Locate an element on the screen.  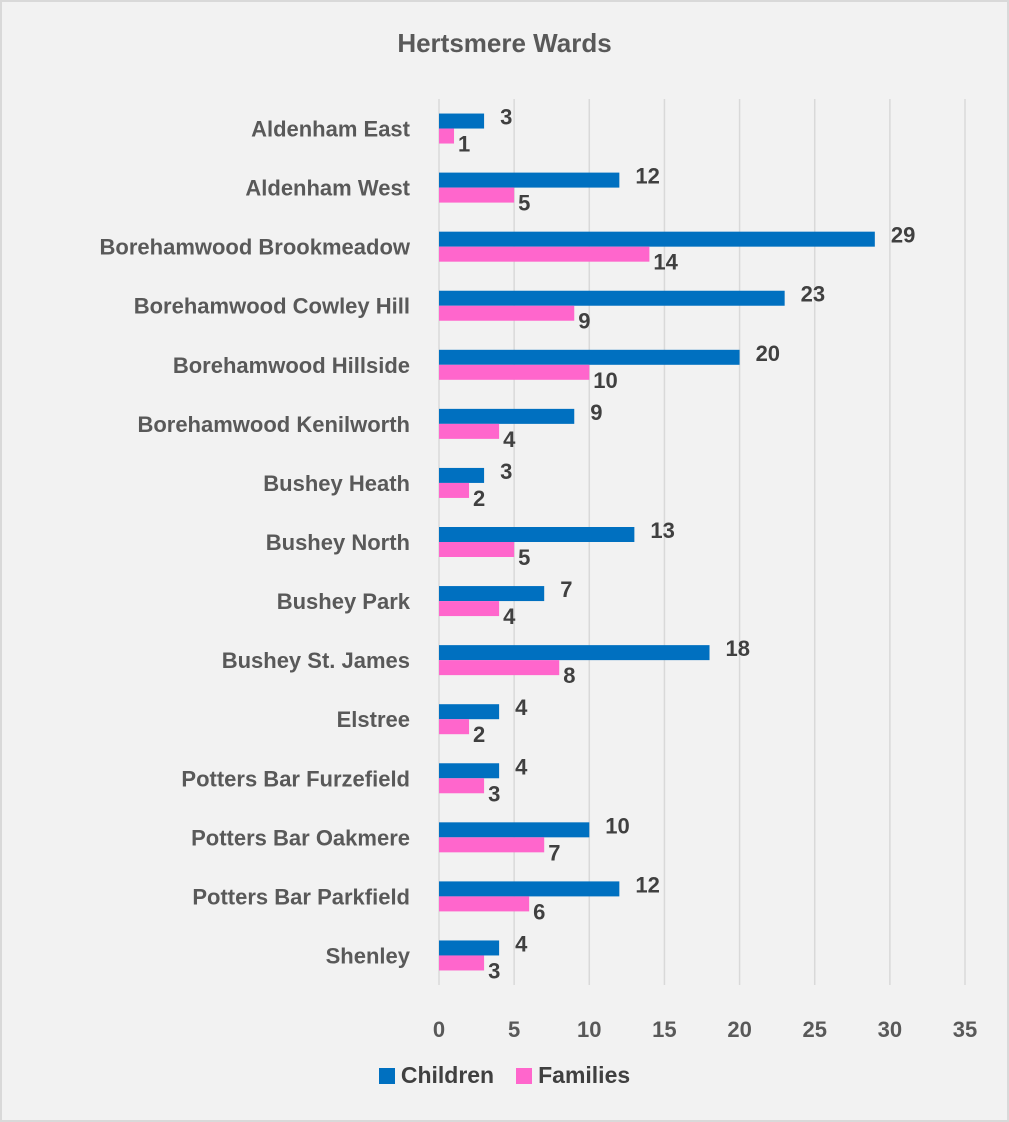
category-label: Borehamwood Kenilworth is located at coordinates (273, 424).